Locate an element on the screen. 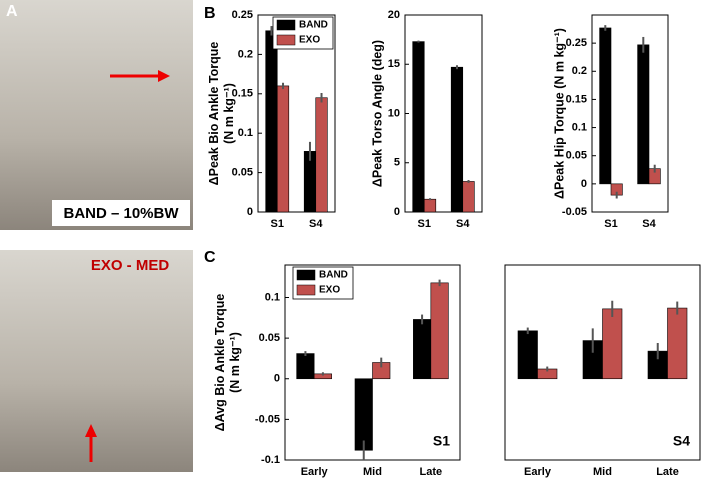 The image size is (708, 485). annotation: S1 is located at coordinates (441, 441).